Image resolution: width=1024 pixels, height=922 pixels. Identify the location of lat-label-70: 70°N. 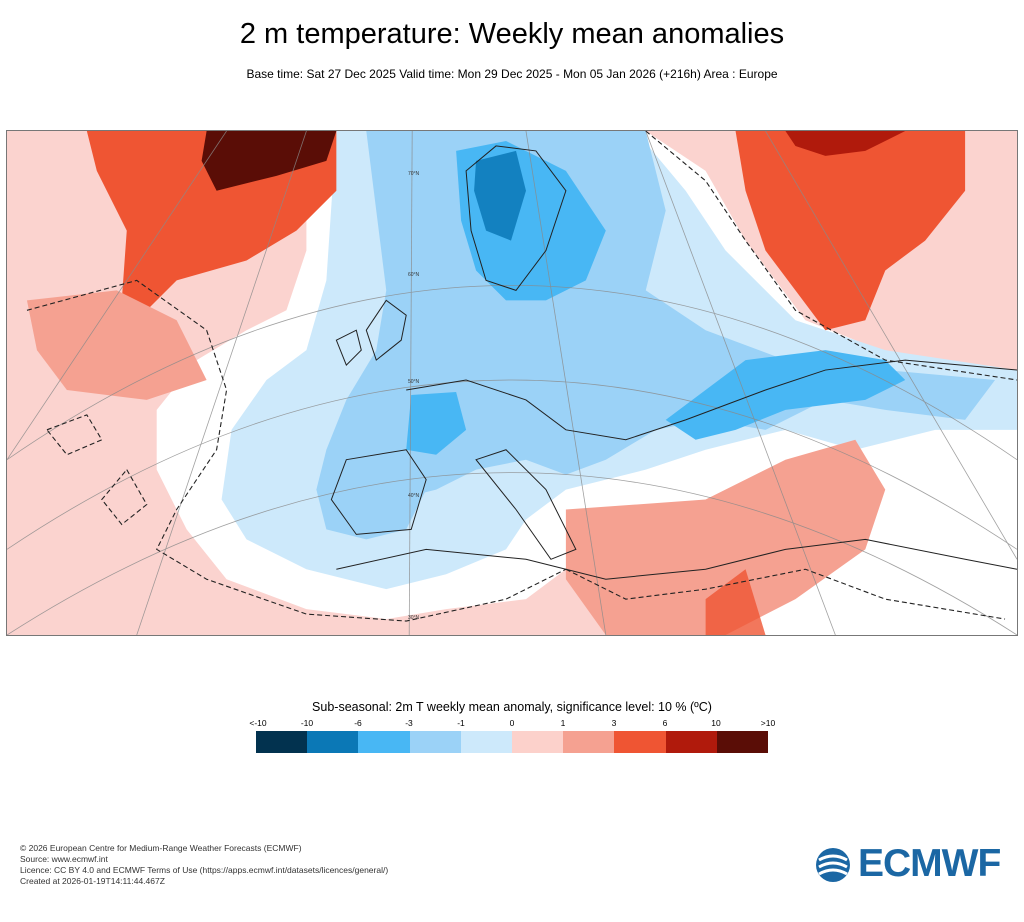
(414, 174).